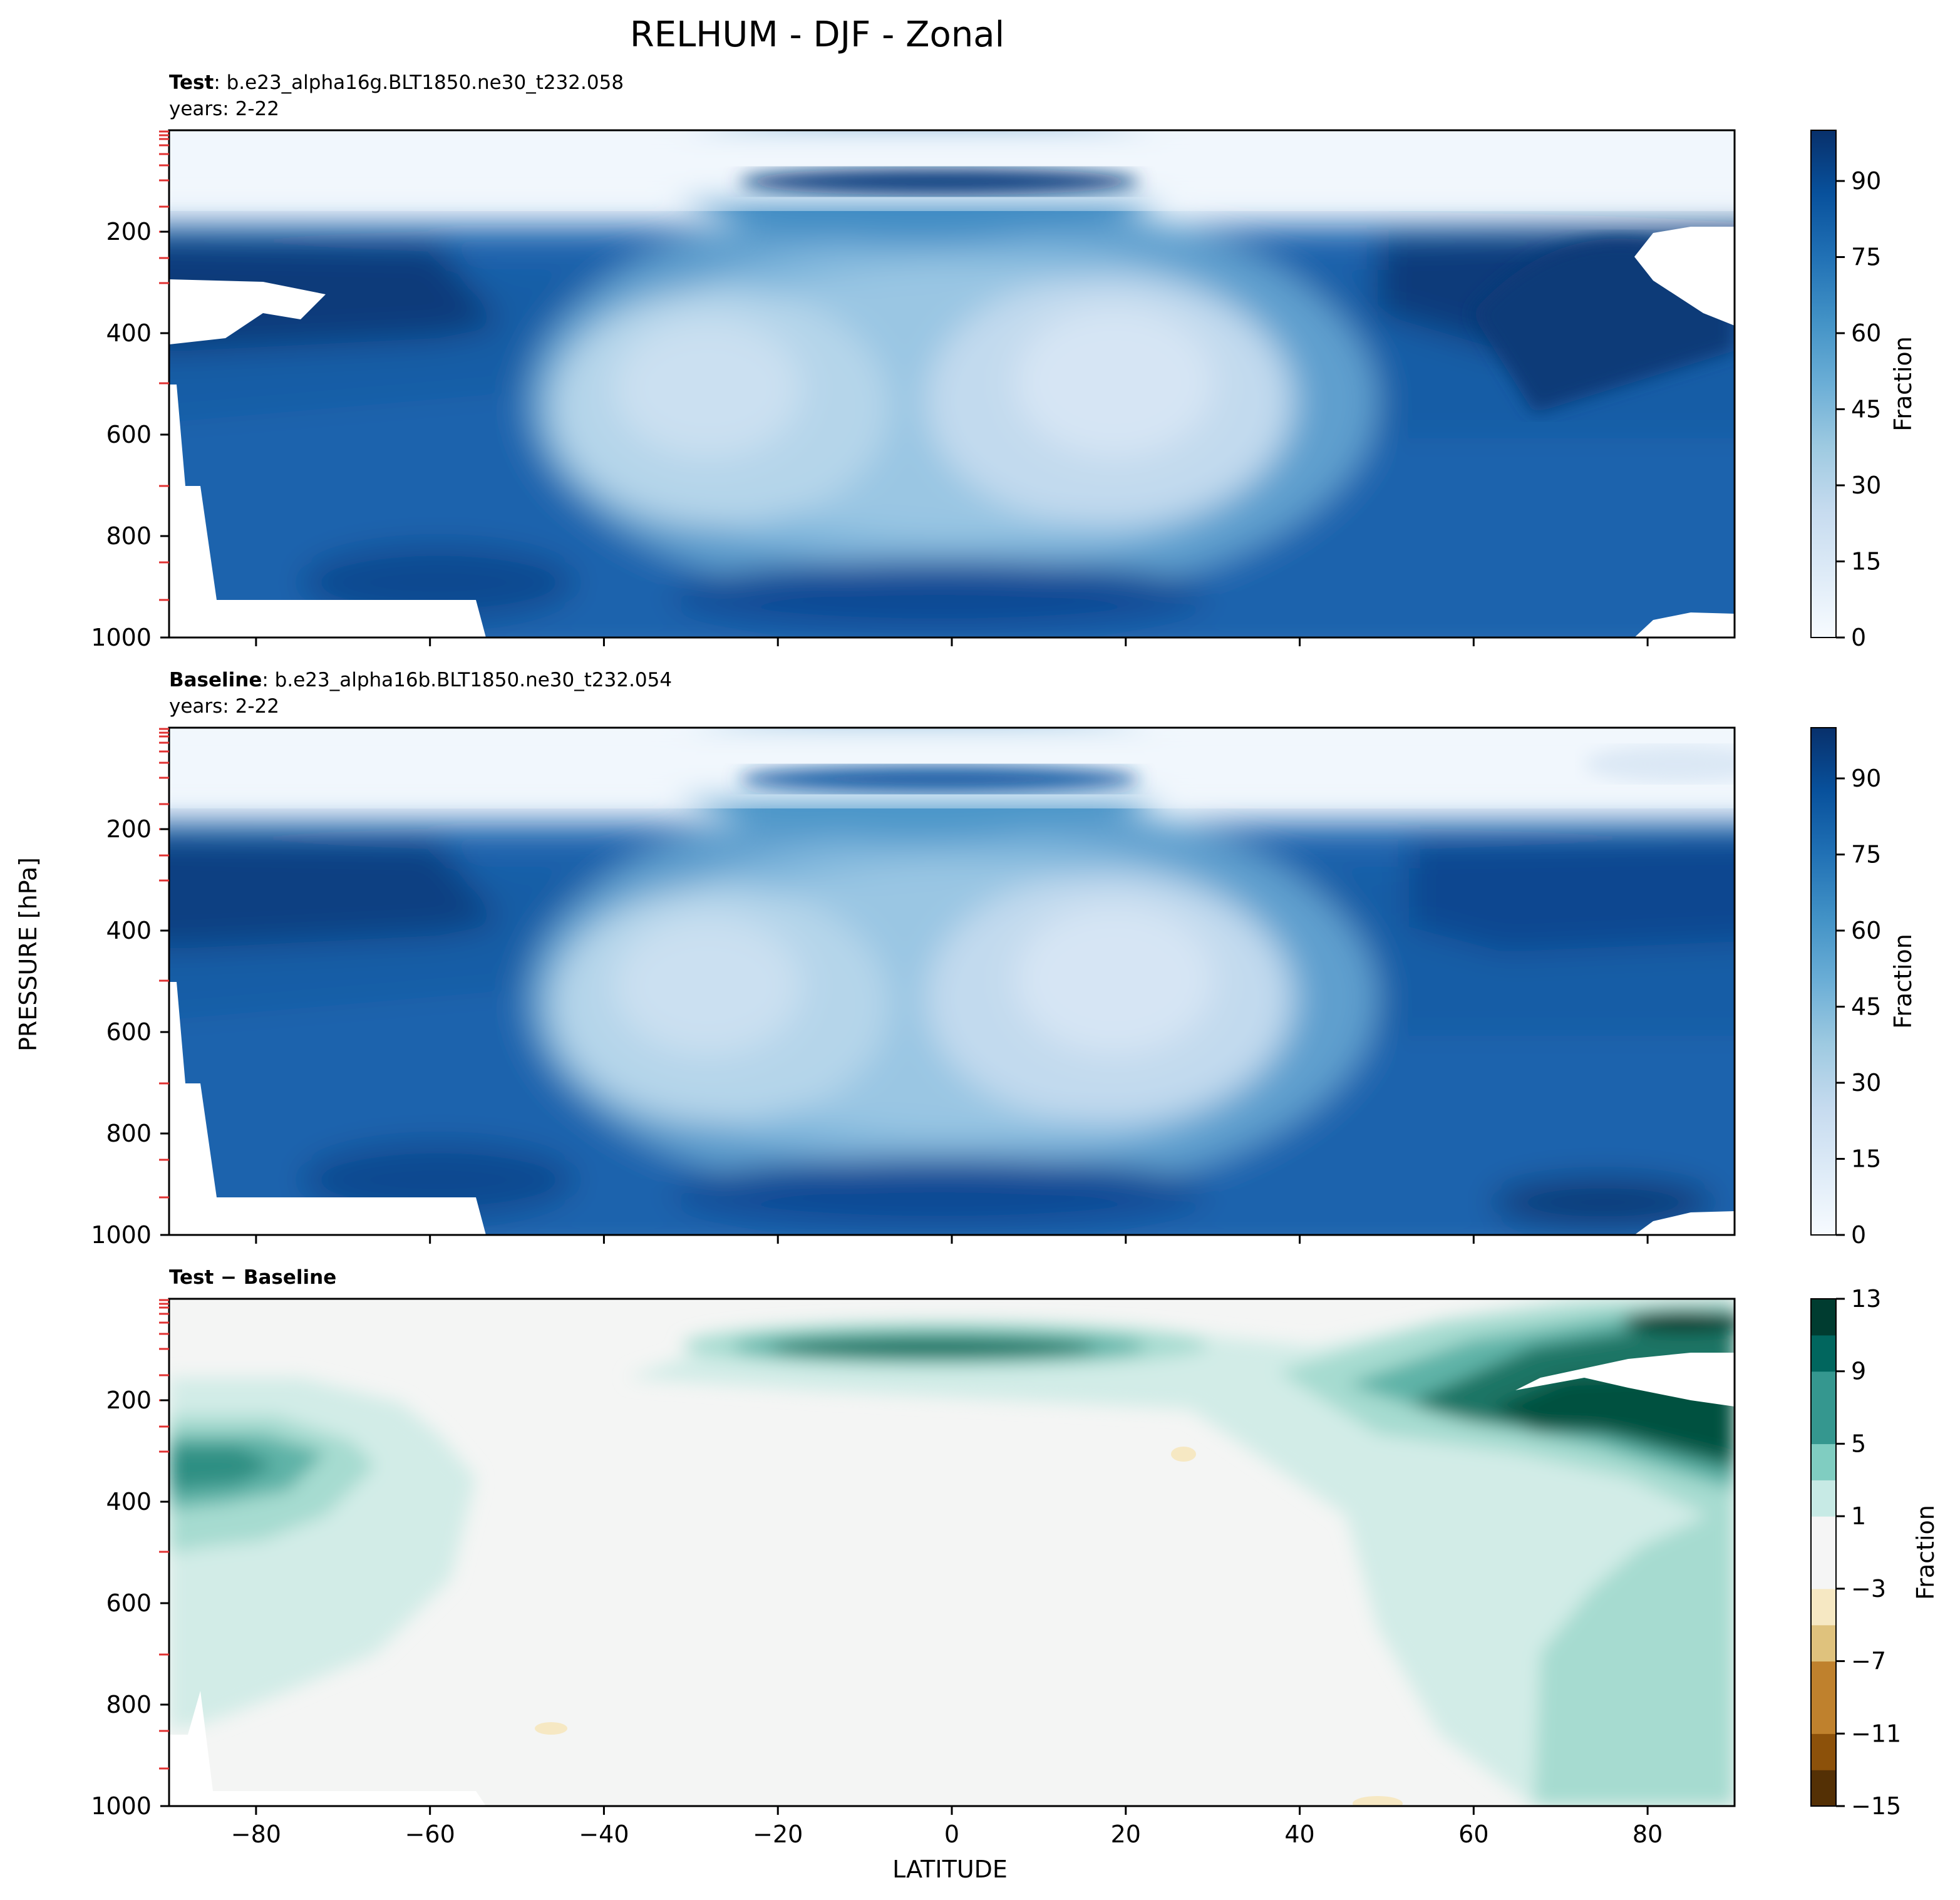 This screenshot has height=1900, width=1960. What do you see at coordinates (129, 1400) in the screenshot?
I see `y-tick-label-diff: 200` at bounding box center [129, 1400].